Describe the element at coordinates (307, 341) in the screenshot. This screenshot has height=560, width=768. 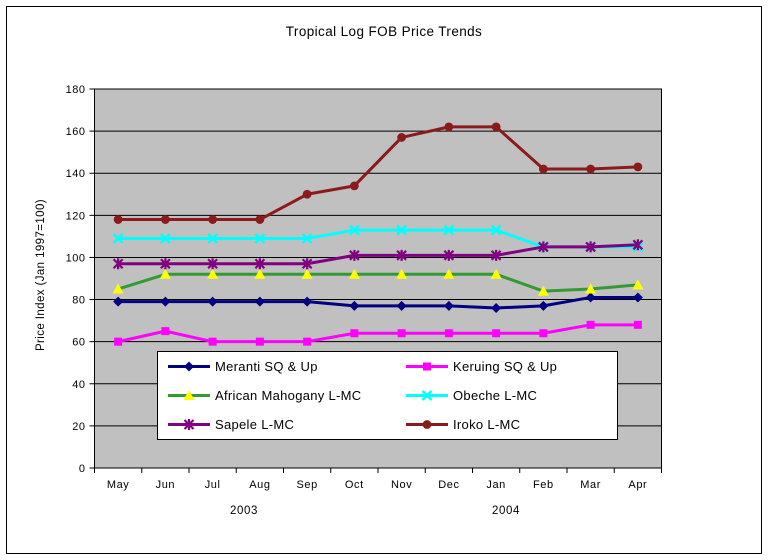
I see `series-keruing-sq-up-point-sep` at that location.